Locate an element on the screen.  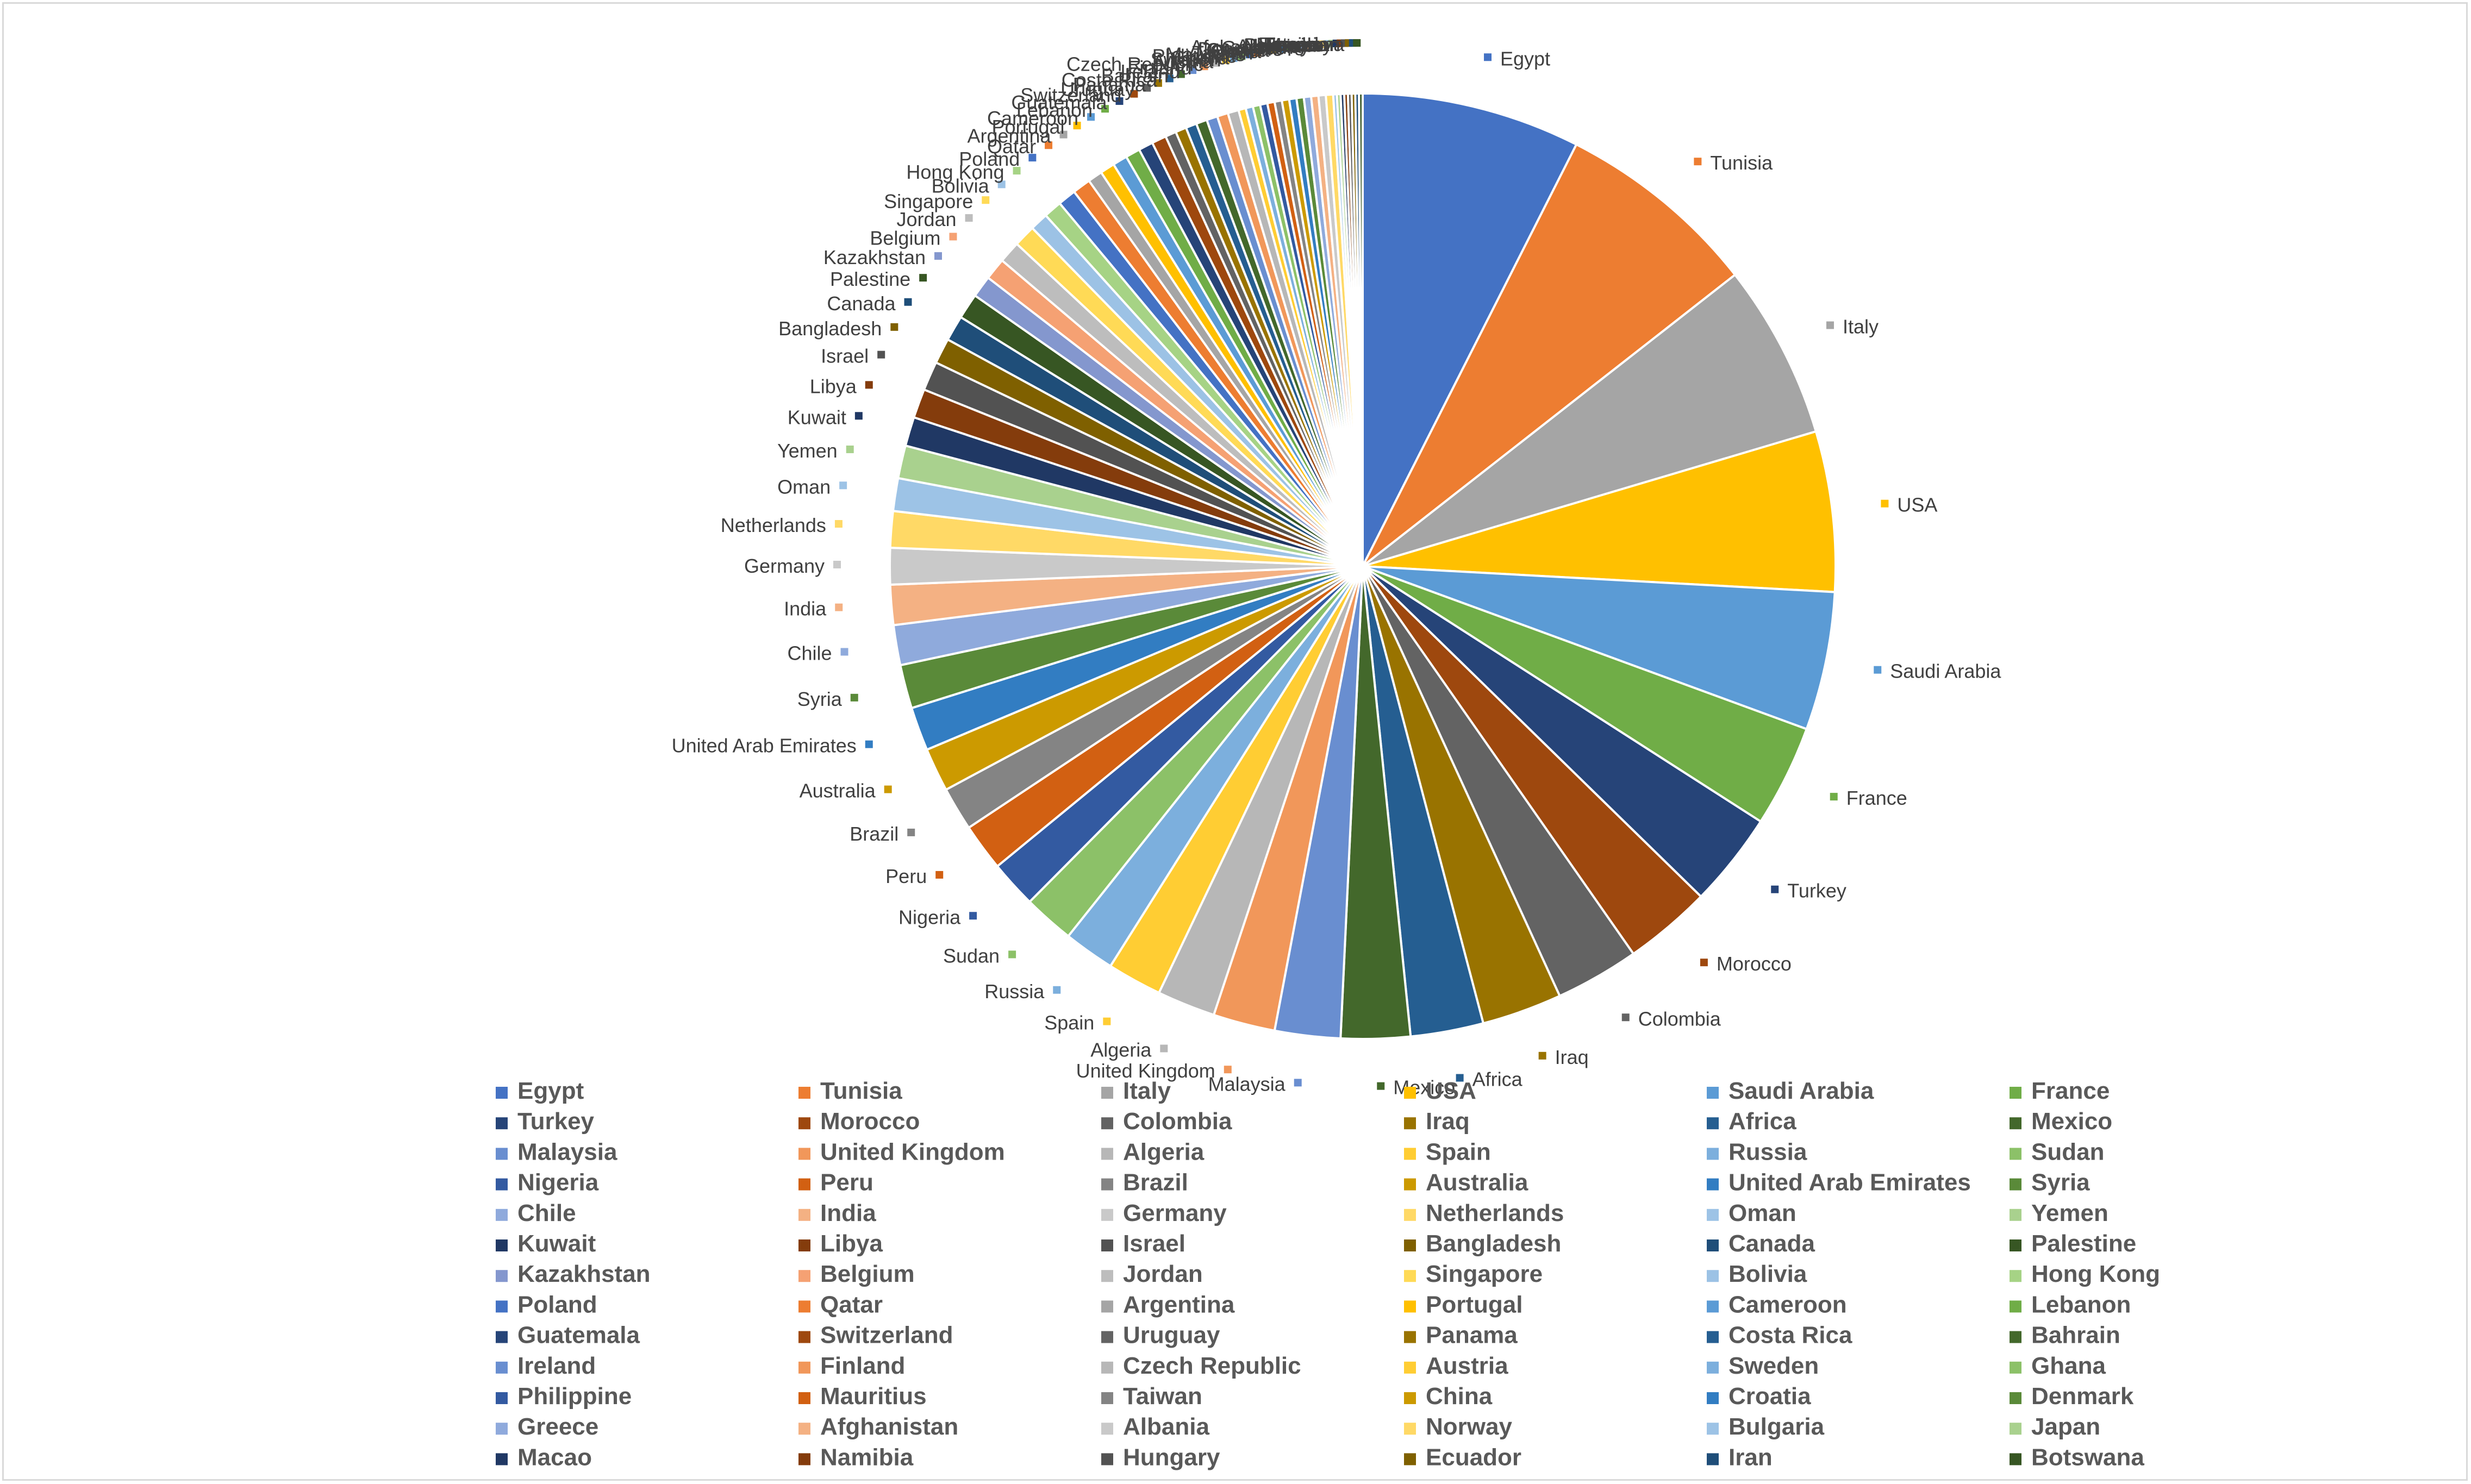
slice-label-morocco: Morocco is located at coordinates (1746, 964).